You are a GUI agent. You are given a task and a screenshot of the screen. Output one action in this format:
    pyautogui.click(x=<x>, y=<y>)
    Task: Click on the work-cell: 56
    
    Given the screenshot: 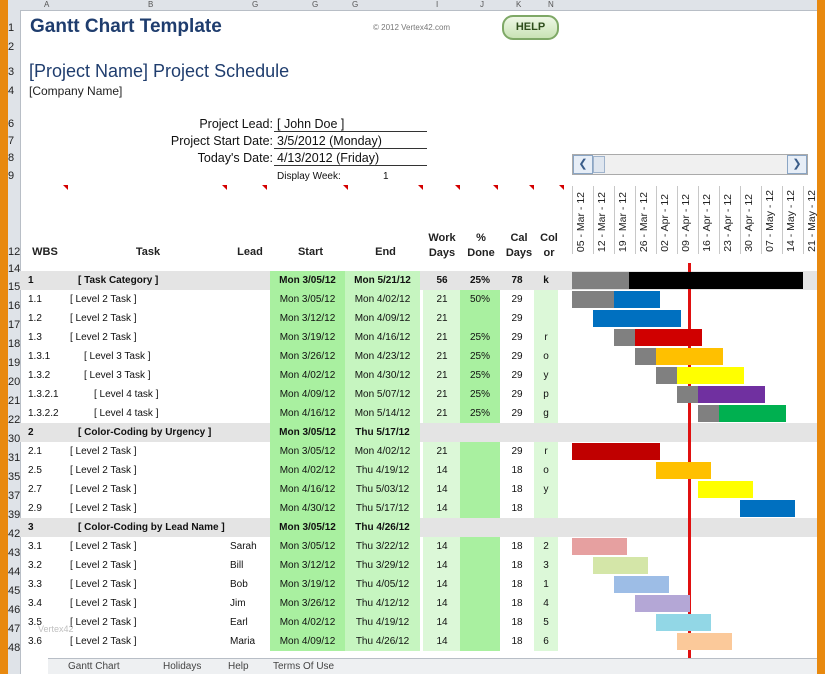 What is the action you would take?
    pyautogui.click(x=442, y=280)
    